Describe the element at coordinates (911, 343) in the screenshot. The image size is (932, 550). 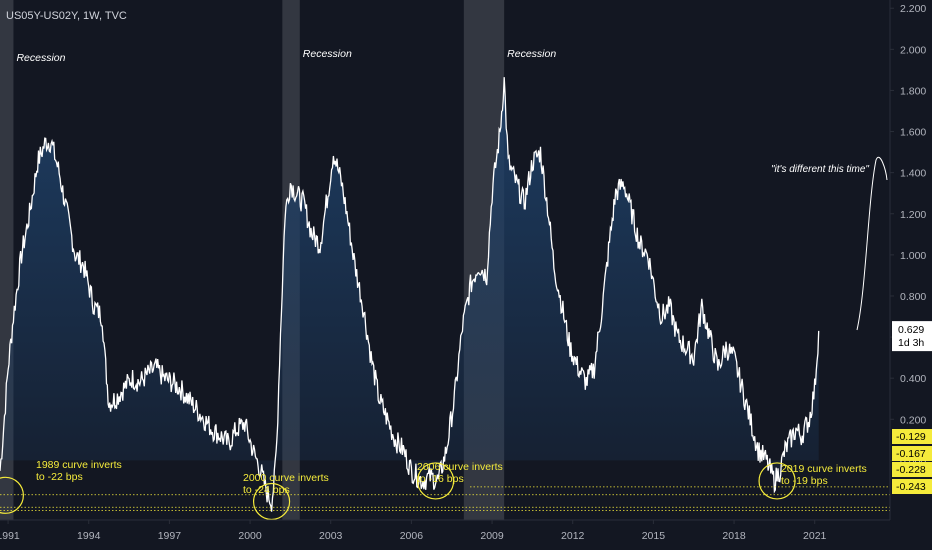
I see `svg-text: 1d 3h` at that location.